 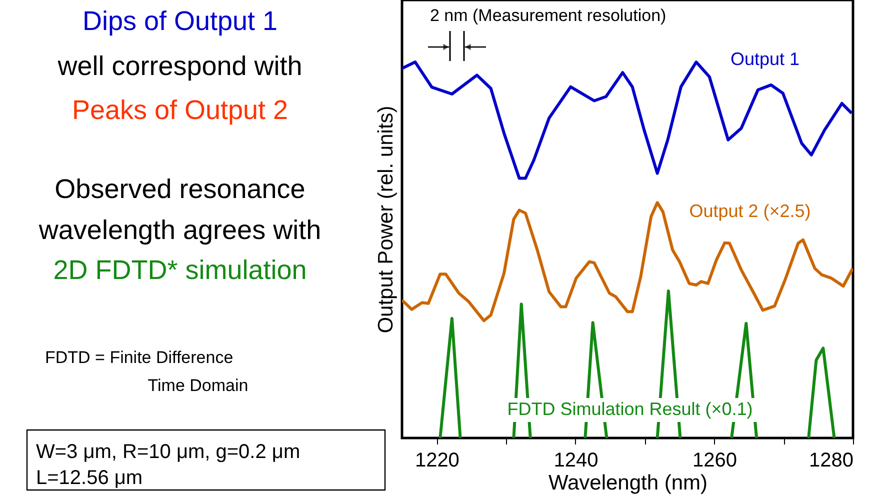 I want to click on text: FDTD = Finite Difference, so click(x=139, y=357).